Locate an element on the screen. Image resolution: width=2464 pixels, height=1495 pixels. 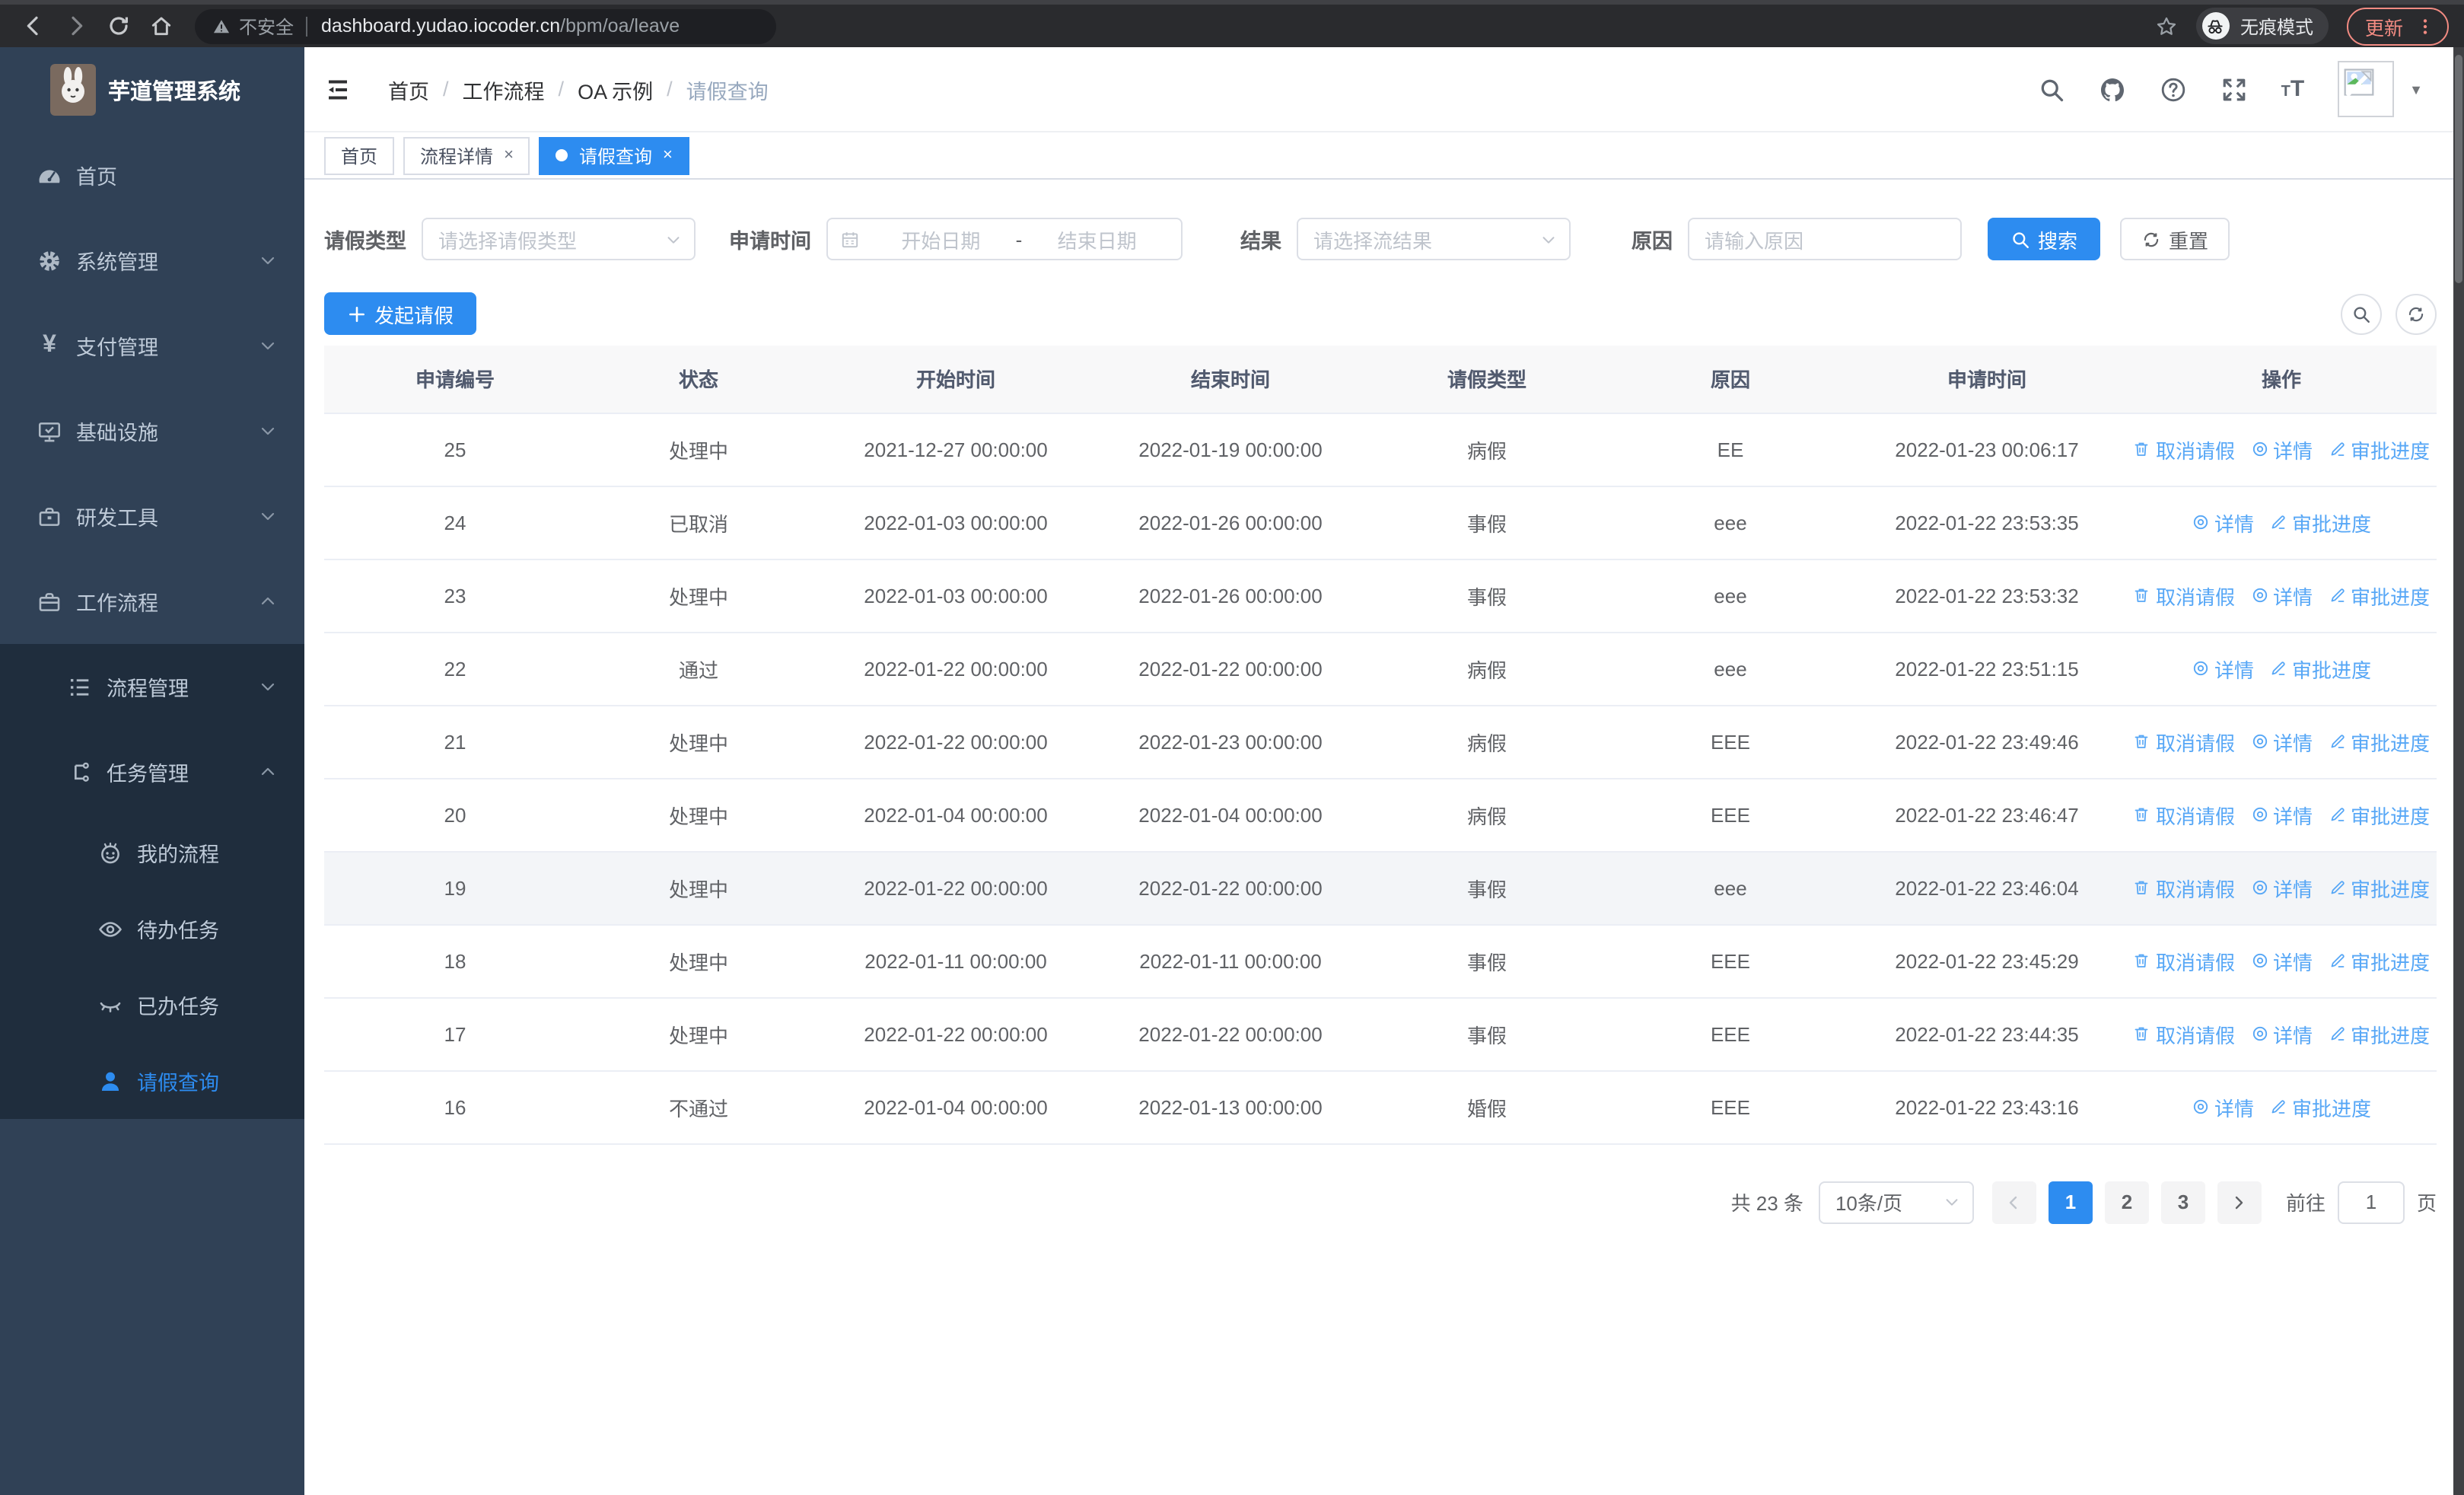
tab-流程详情: 流程详情 × is located at coordinates (466, 155).